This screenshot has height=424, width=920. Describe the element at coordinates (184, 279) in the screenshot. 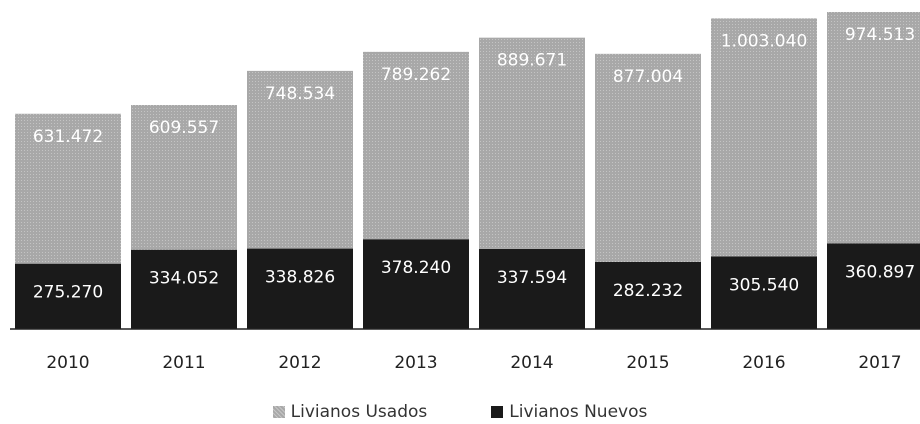

I see `value-label-nuevos-2011: 334.052` at that location.